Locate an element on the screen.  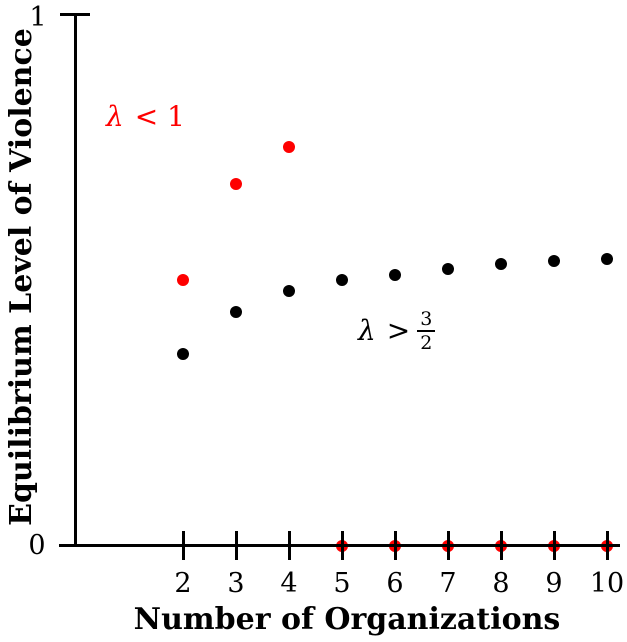
x-tick-label: 8 is located at coordinates (501, 583).